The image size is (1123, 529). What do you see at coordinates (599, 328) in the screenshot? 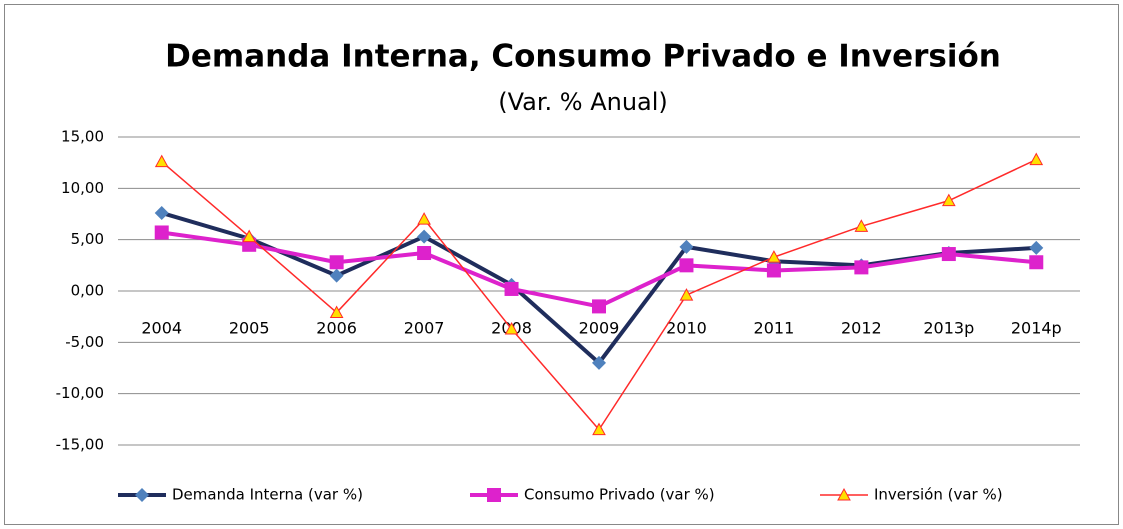
I see `x-tick-label: 2009` at bounding box center [599, 328].